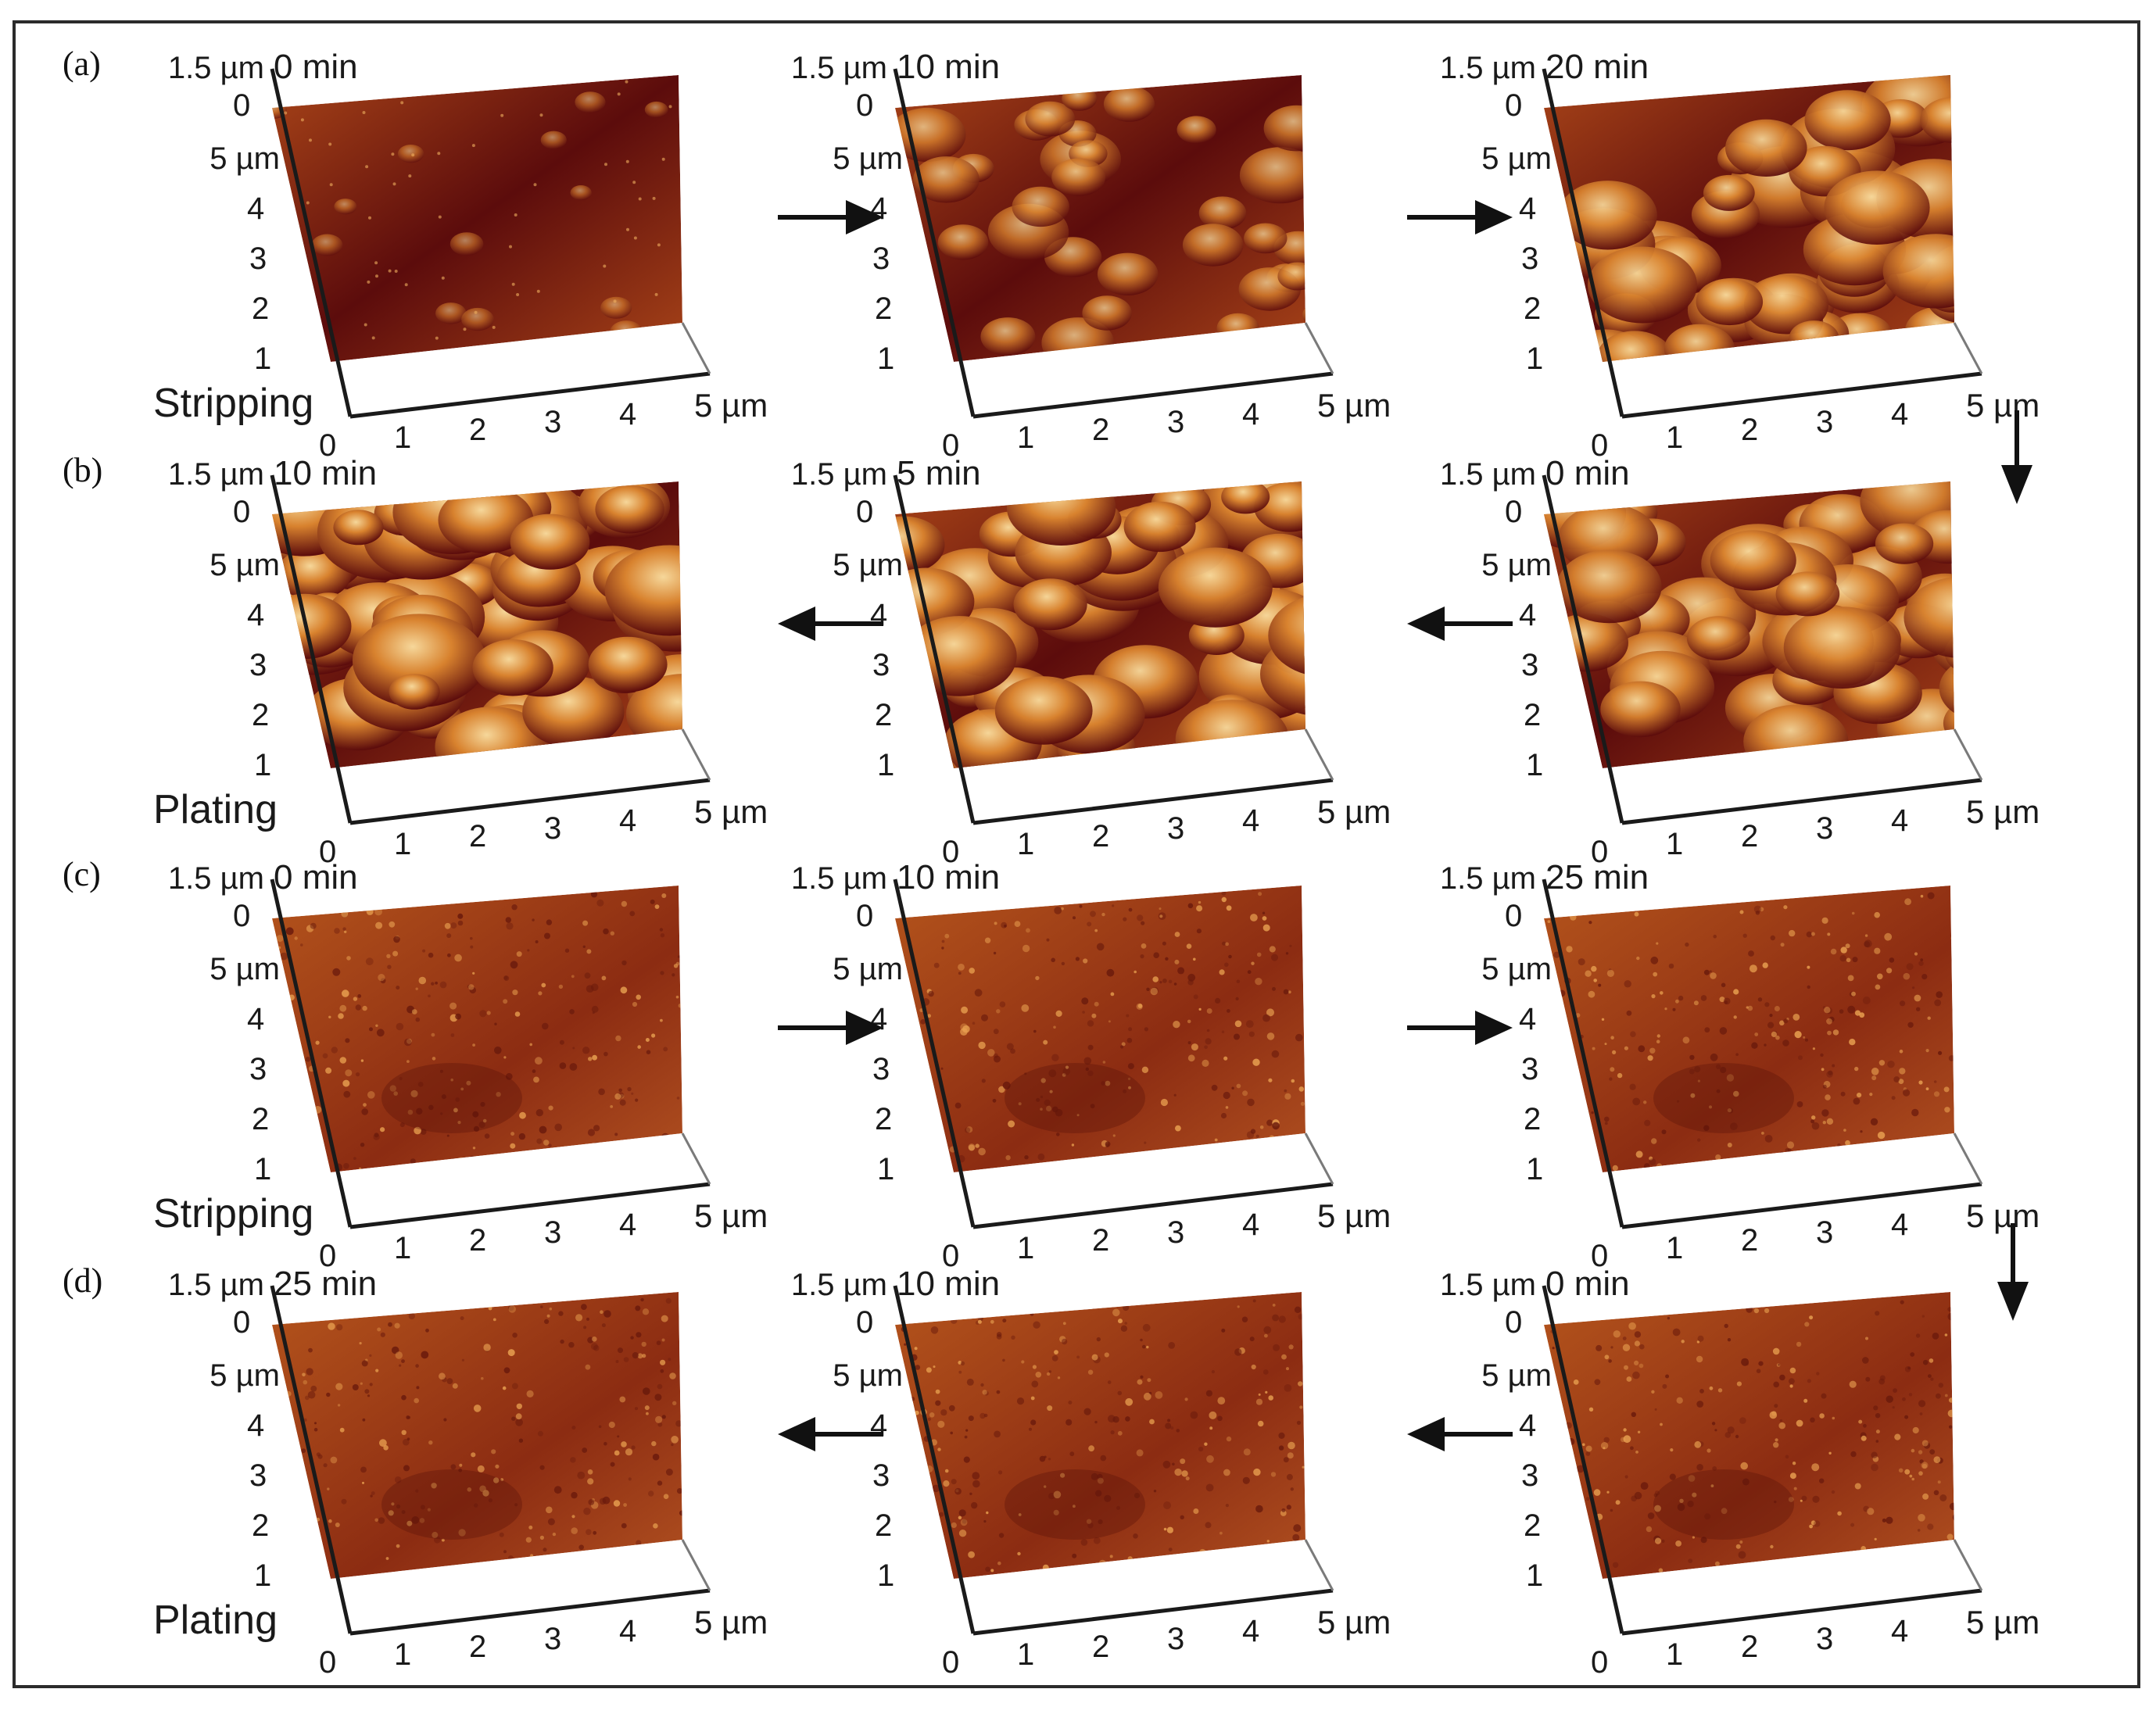 This screenshot has height=1714, width=2156. I want to click on process-label: Plating, so click(215, 810).